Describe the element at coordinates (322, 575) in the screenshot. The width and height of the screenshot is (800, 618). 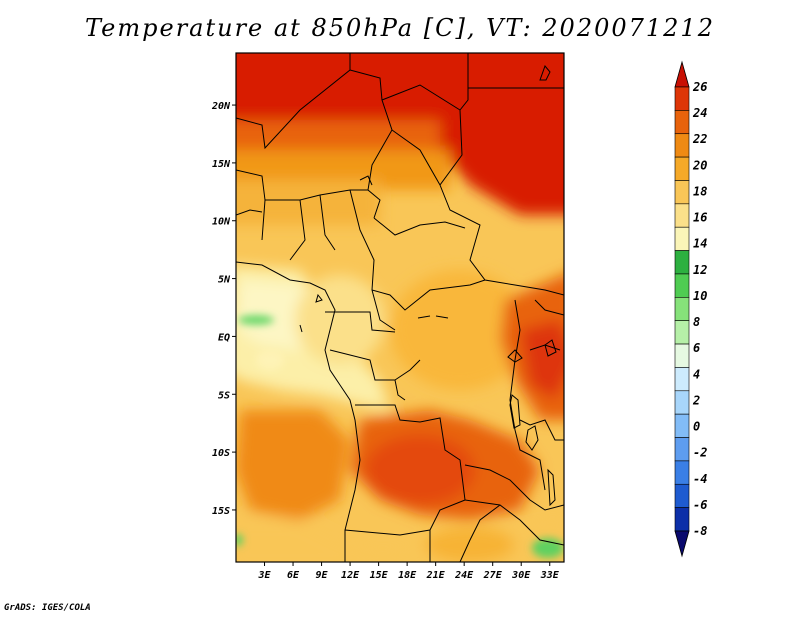
I see `x-tick-label: 9E` at that location.